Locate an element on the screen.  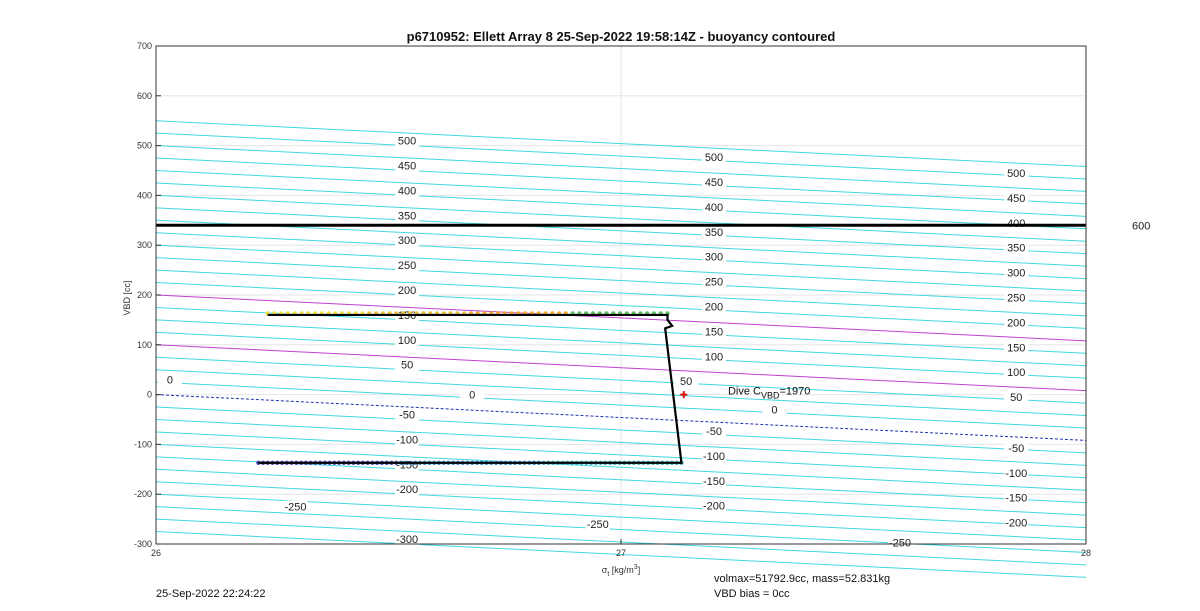
contour-label: 0 is located at coordinates (472, 396).